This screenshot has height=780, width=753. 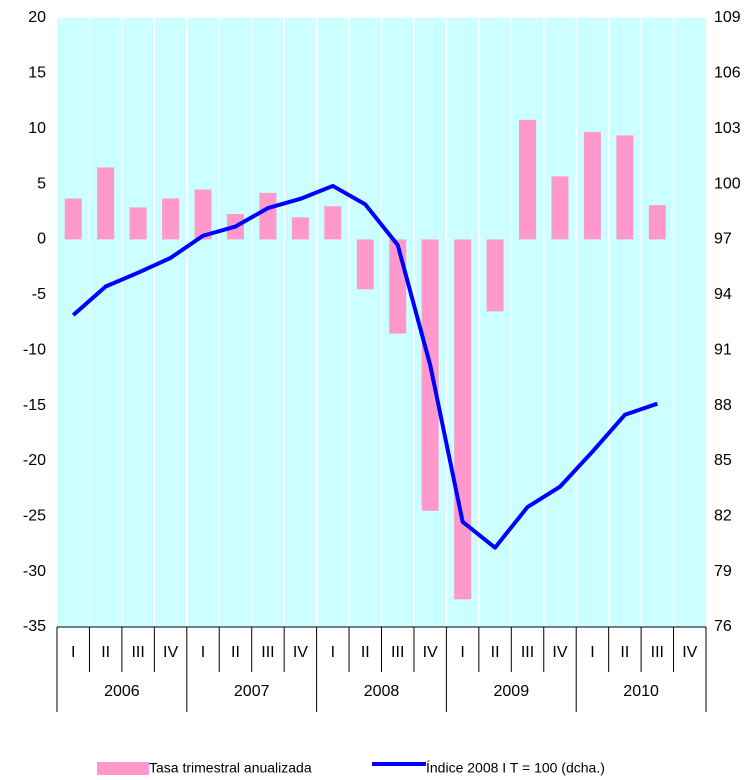 What do you see at coordinates (34, 349) in the screenshot?
I see `y-tick-label: -10` at bounding box center [34, 349].